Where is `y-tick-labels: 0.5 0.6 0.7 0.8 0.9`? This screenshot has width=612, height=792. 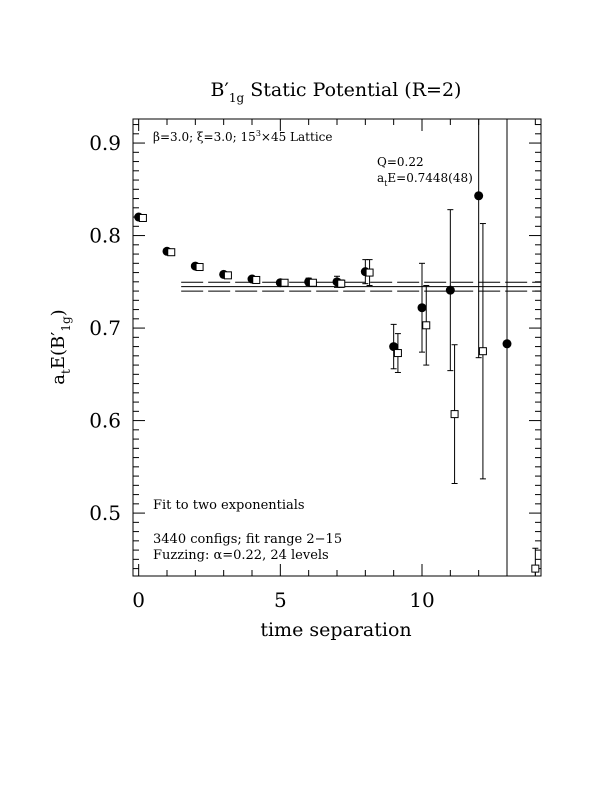 y-tick-labels: 0.5 0.6 0.7 0.8 0.9 is located at coordinates (105, 328).